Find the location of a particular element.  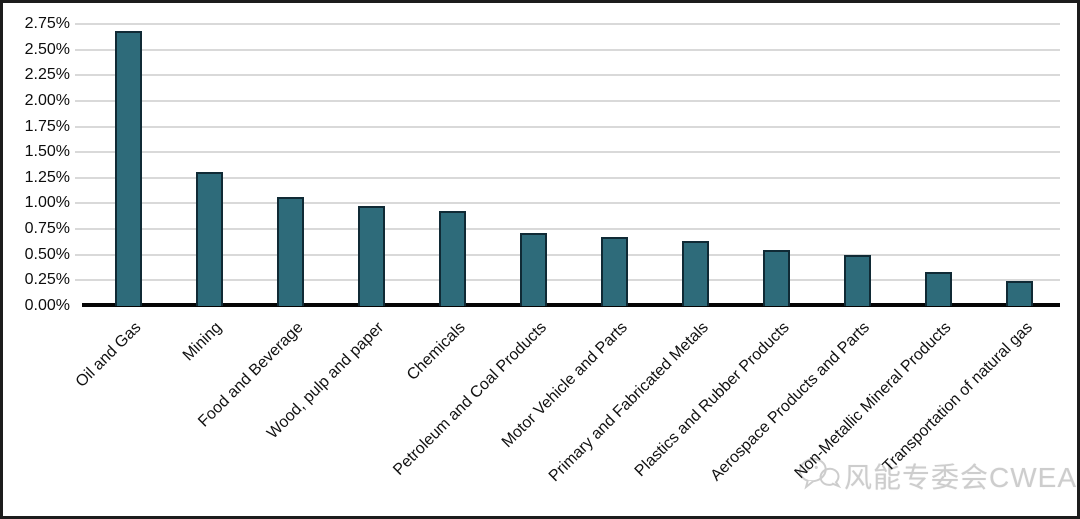

x-axis-category-label: Aerospace Products and Parts is located at coordinates (791, 402).